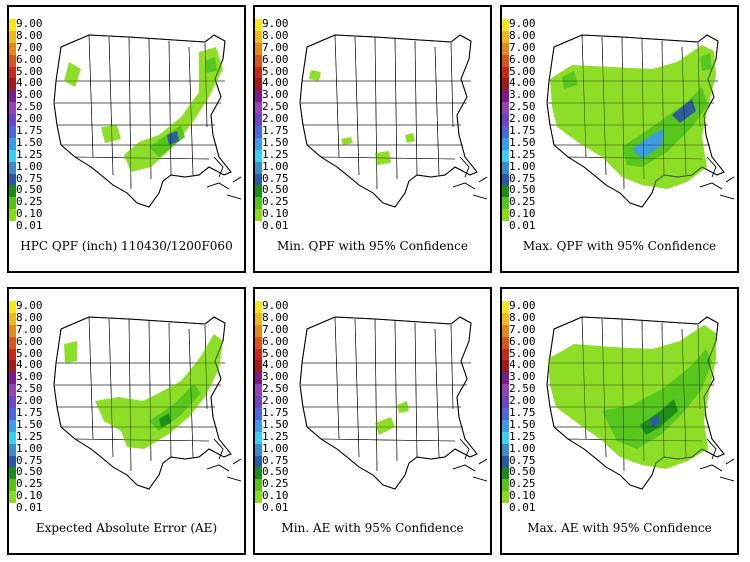 The height and width of the screenshot is (562, 750). Describe the element at coordinates (275, 119) in the screenshot. I see `legend-label: 2.00` at that location.